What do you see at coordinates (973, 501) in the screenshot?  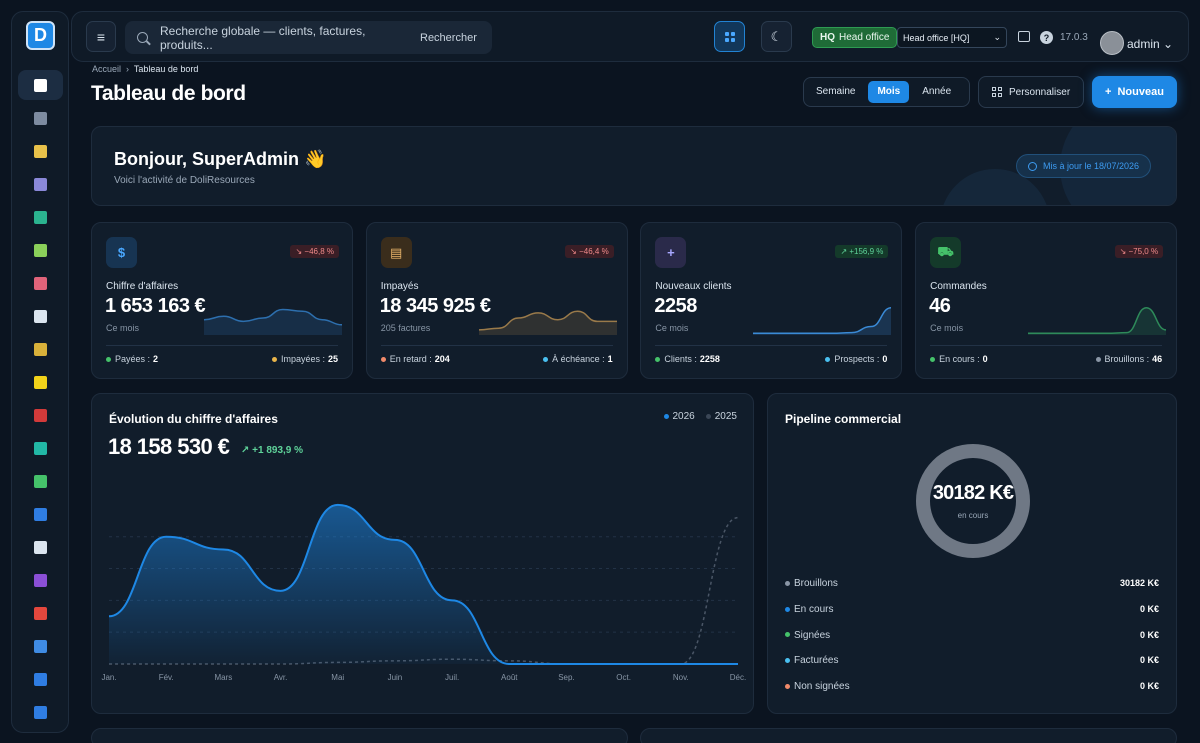 I see `pipeline-donut: 30182 K€ en cours` at bounding box center [973, 501].